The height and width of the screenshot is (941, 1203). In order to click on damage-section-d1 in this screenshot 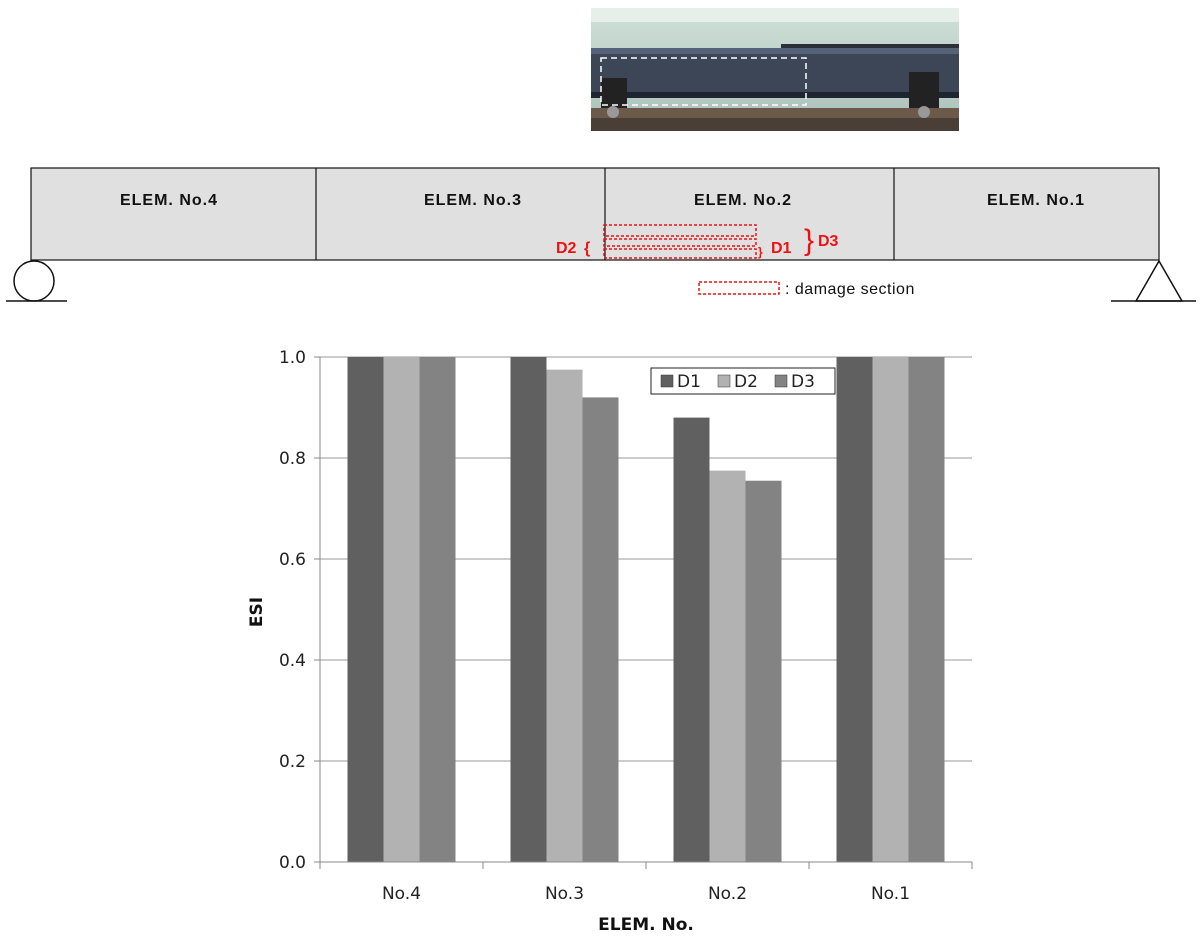, I will do `click(680, 253)`.